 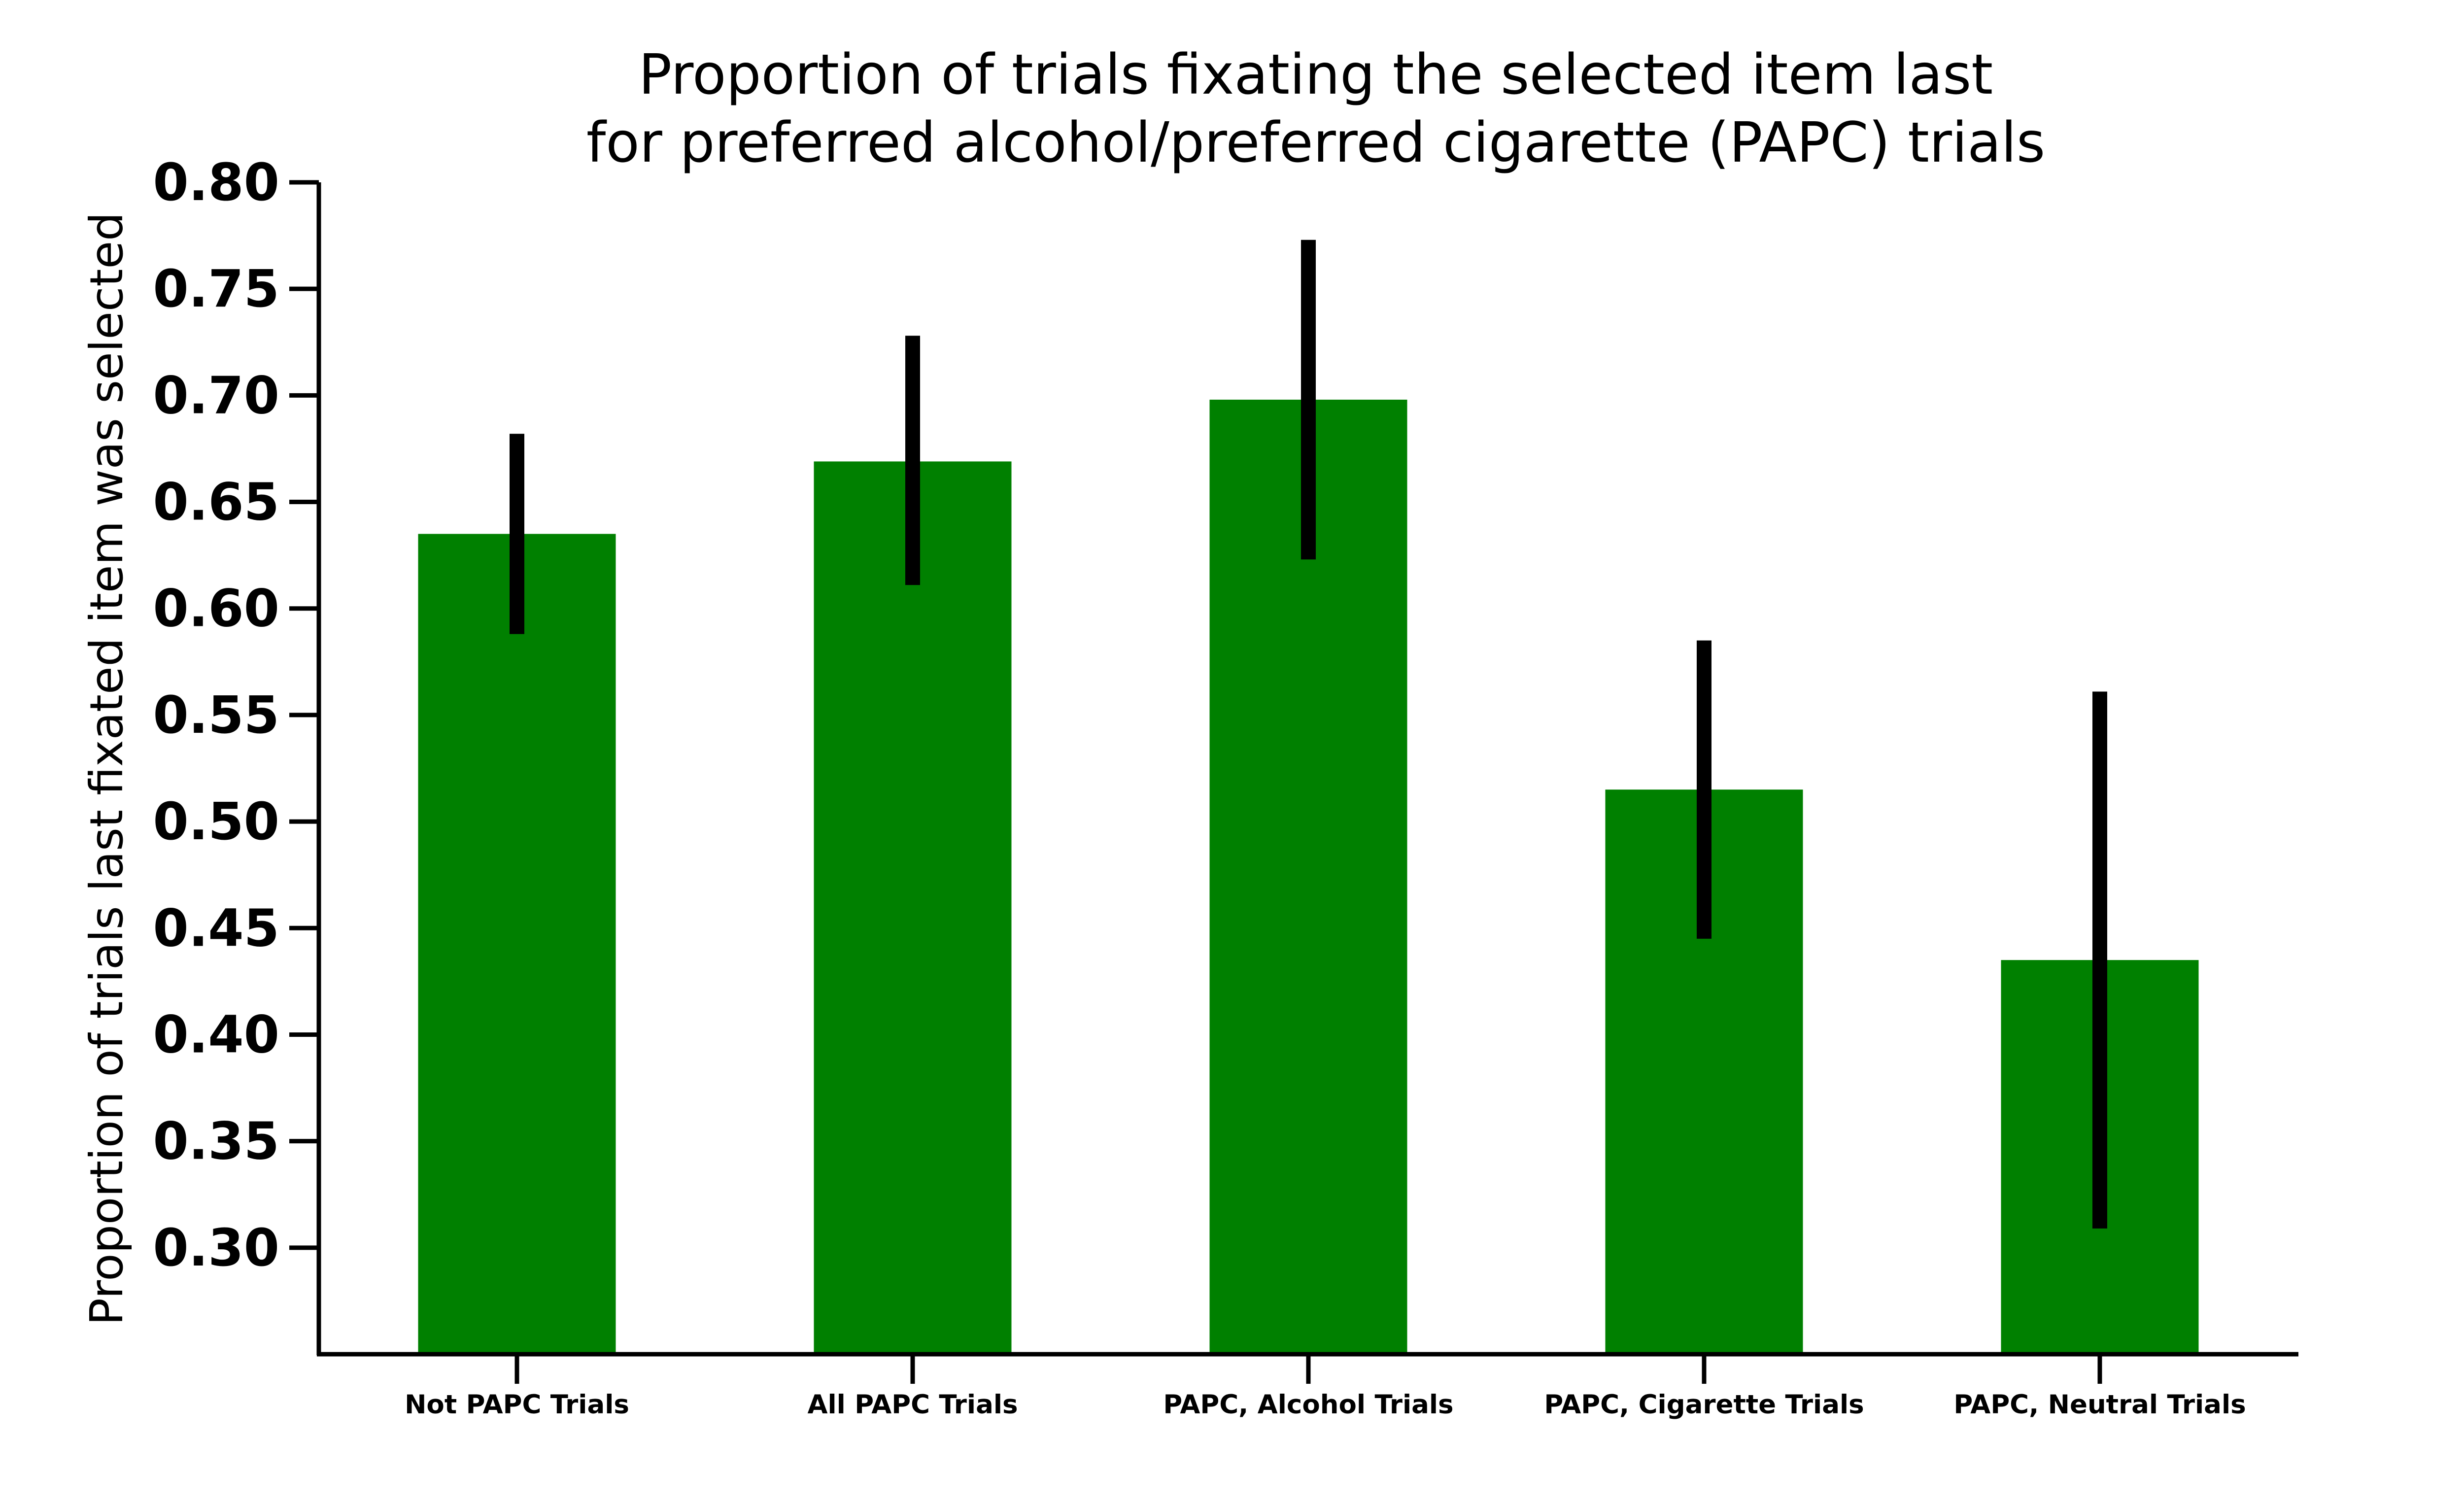 What do you see at coordinates (216, 609) in the screenshot?
I see `y-tick-label: 0.60` at bounding box center [216, 609].